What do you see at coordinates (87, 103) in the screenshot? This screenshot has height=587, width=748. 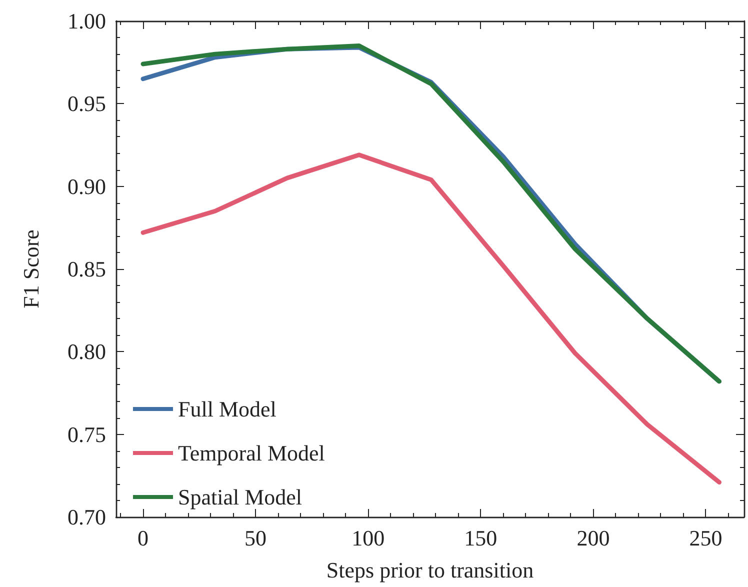 I see `y-tick-label: 0.95` at bounding box center [87, 103].